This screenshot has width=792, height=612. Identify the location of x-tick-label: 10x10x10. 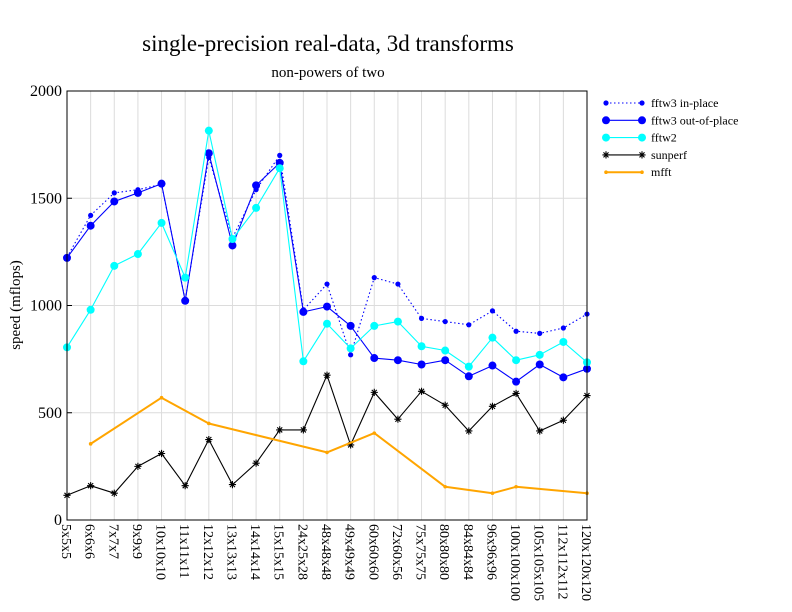
(160, 552).